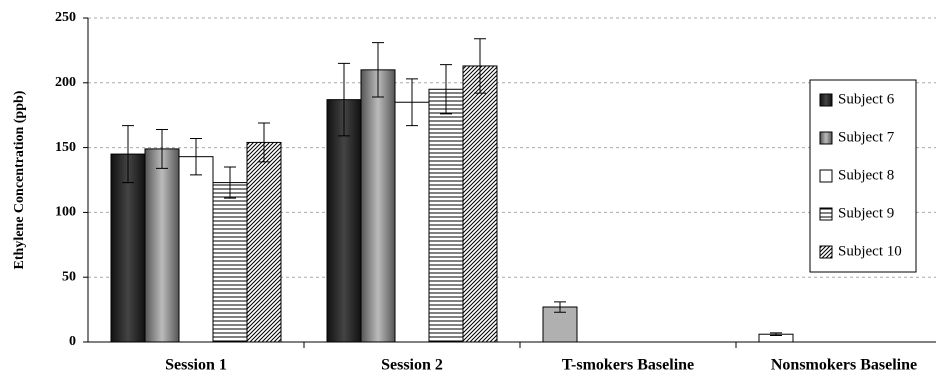 The width and height of the screenshot is (936, 377). I want to click on y-tick-label: 250, so click(65, 17).